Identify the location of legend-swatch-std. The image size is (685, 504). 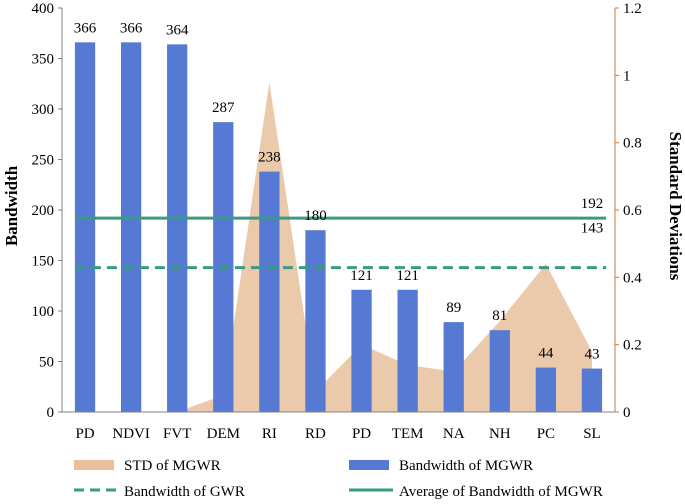
(94, 465).